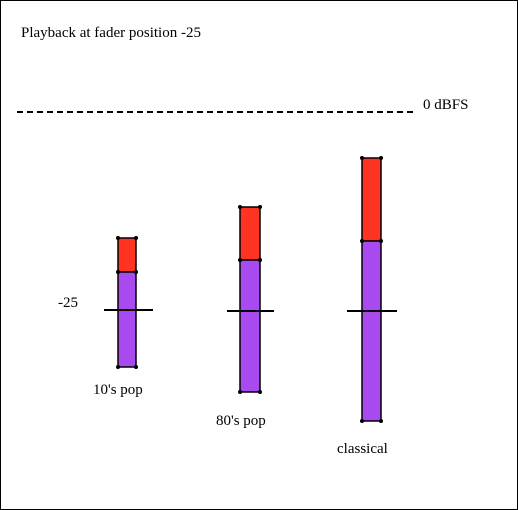 The height and width of the screenshot is (510, 518). I want to click on zero-dbfs-label: 0 dBFS, so click(446, 105).